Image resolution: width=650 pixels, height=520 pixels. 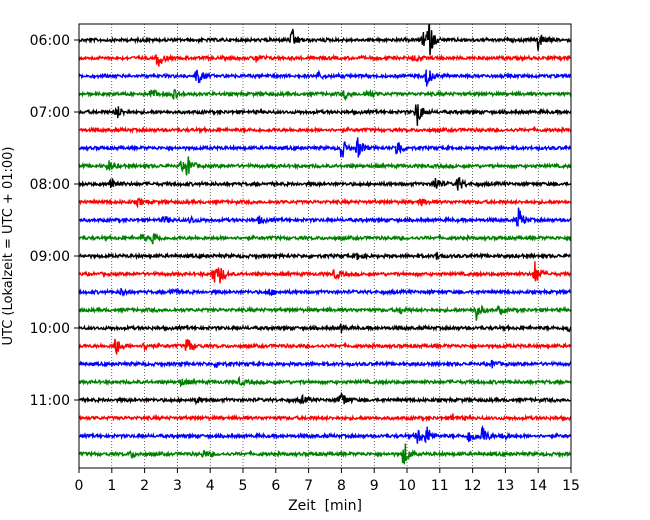 What do you see at coordinates (50, 257) in the screenshot?
I see `y-tick-label: 09:00` at bounding box center [50, 257].